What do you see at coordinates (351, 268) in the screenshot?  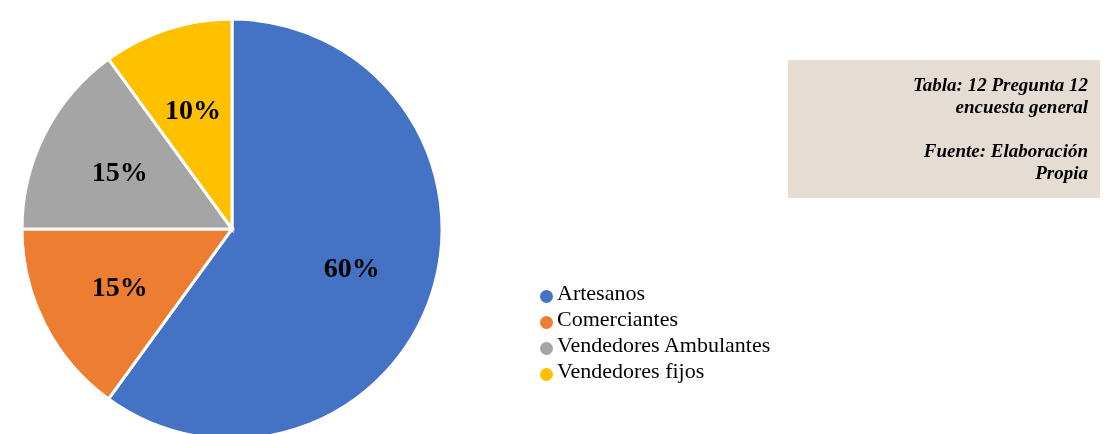 I see `data-label: 60%` at bounding box center [351, 268].